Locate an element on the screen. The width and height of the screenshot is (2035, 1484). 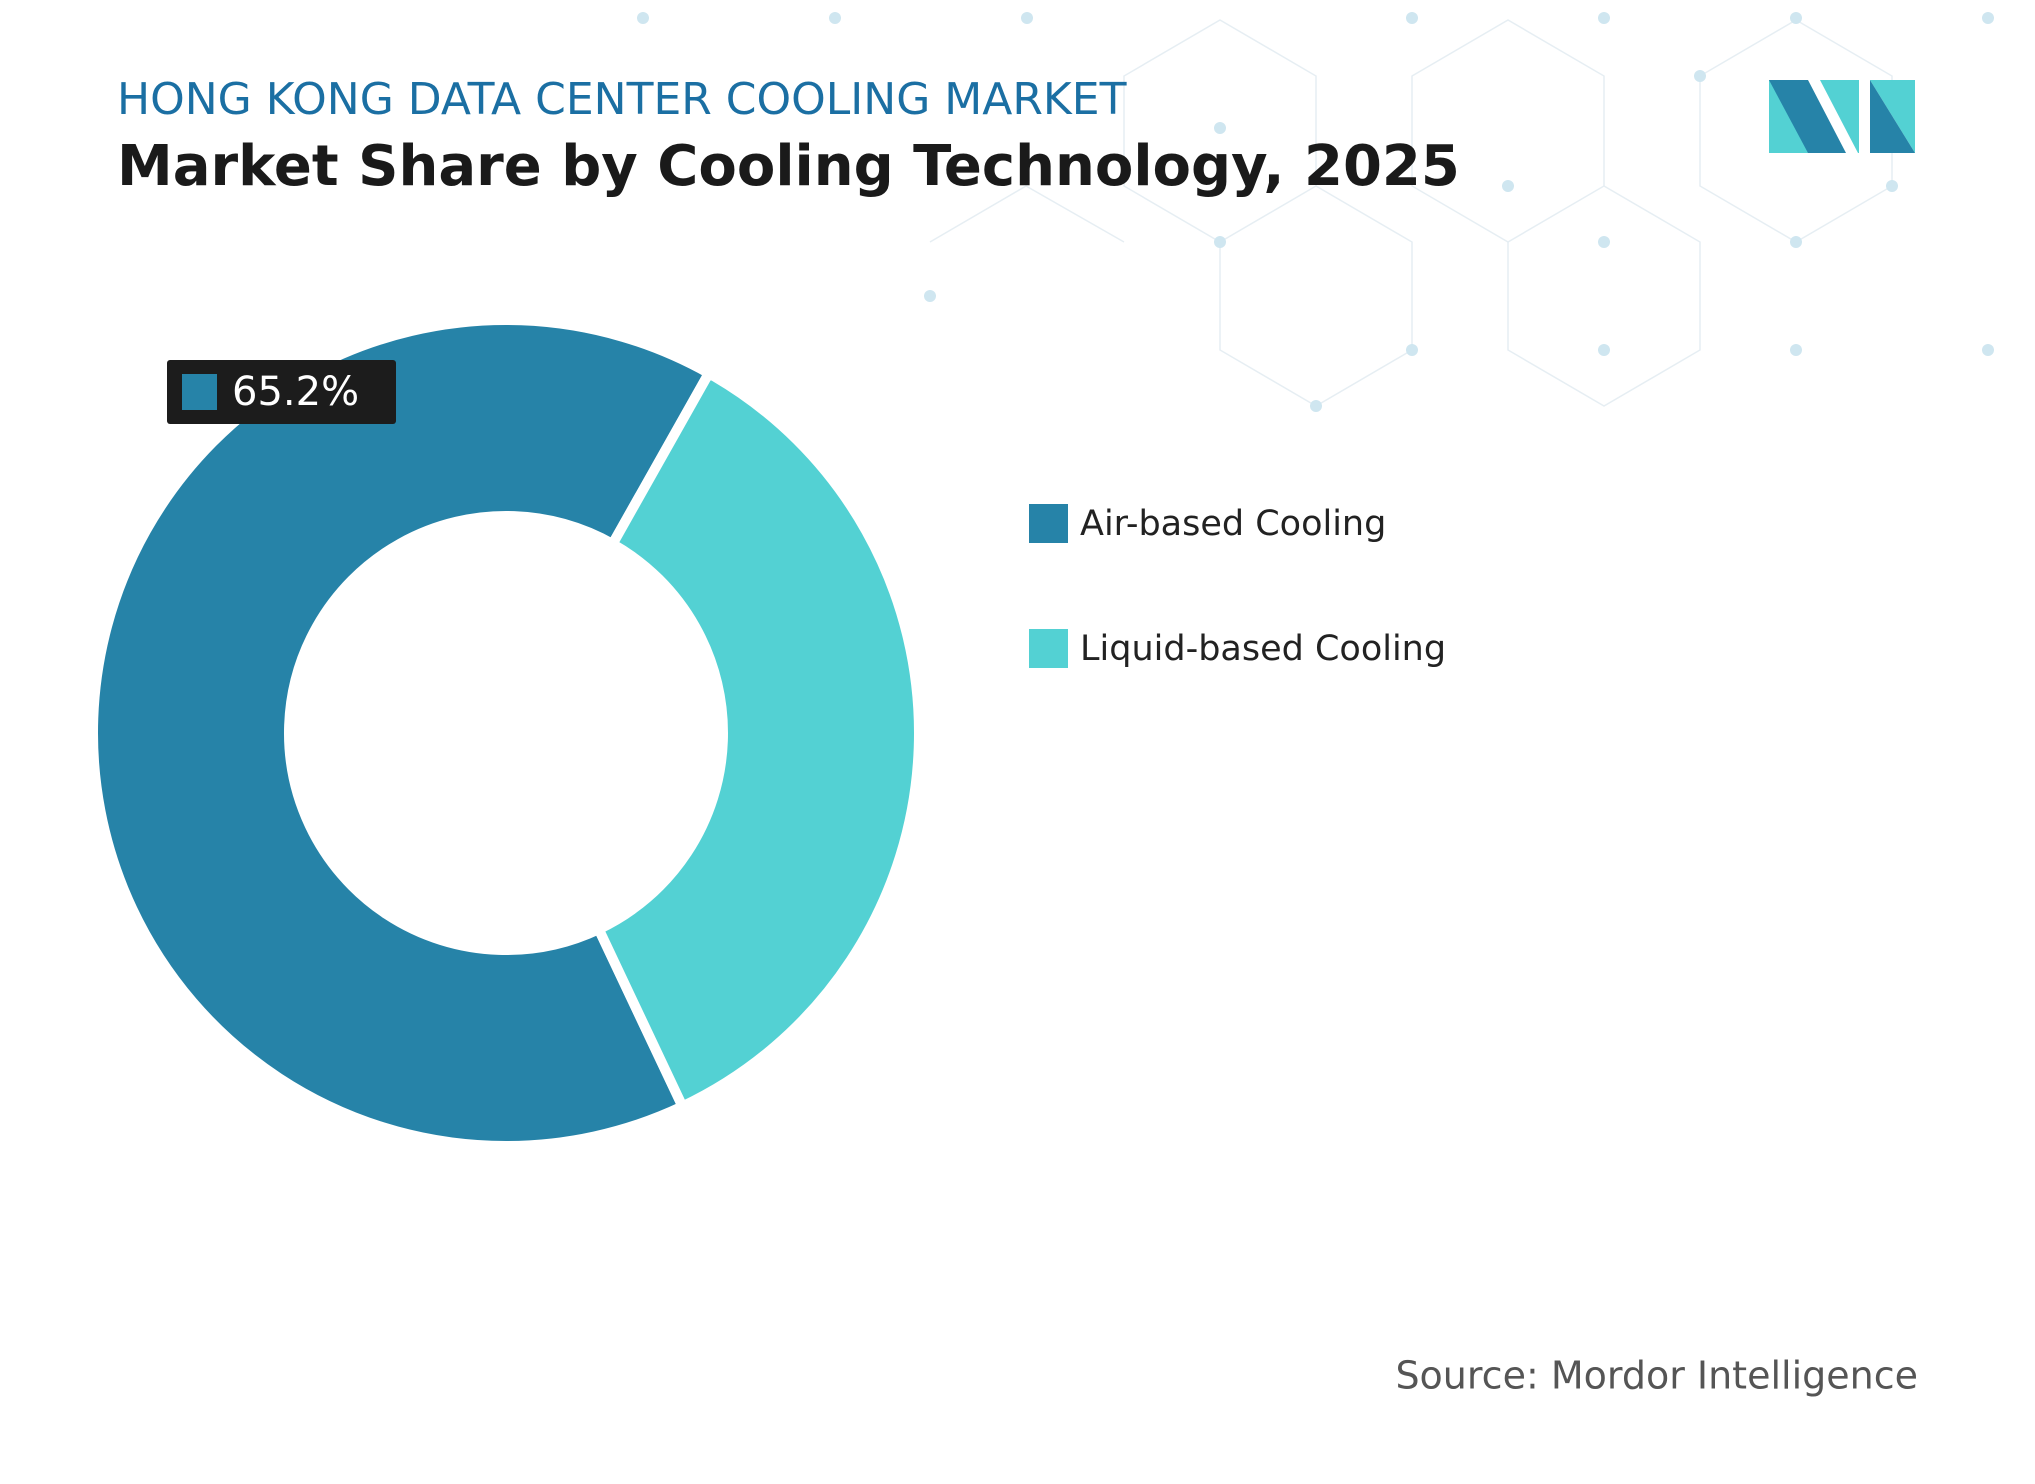
background-pattern is located at coordinates (1411, 213).